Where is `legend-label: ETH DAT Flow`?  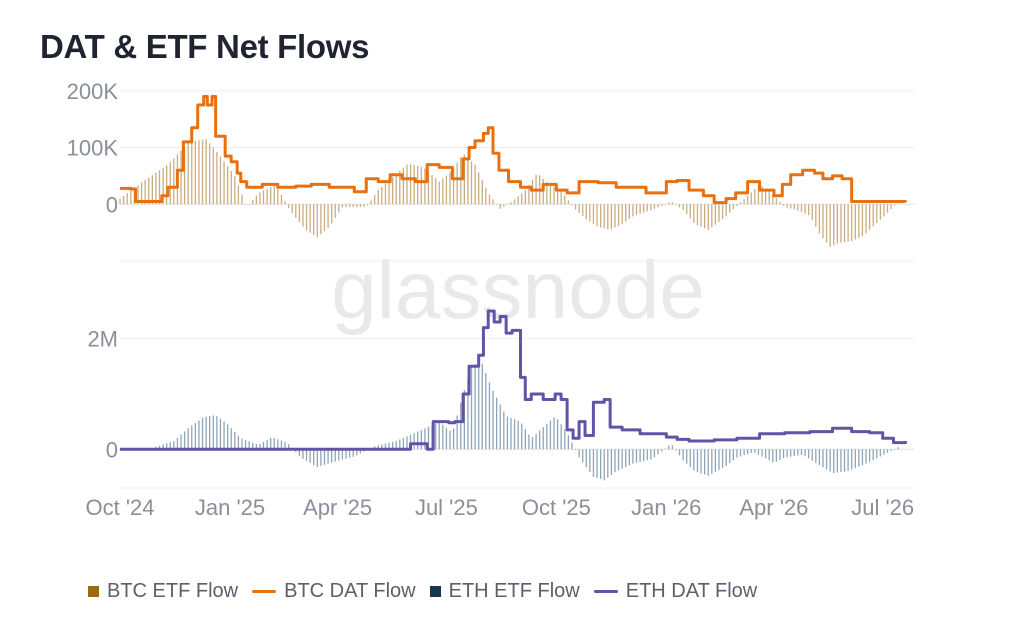
legend-label: ETH DAT Flow is located at coordinates (691, 591).